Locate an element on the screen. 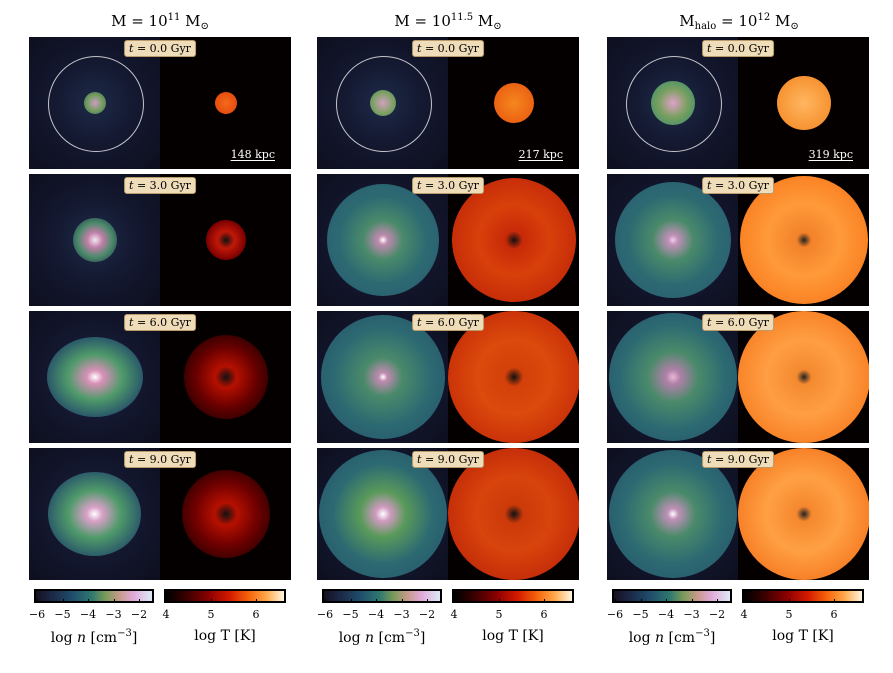 The height and width of the screenshot is (673, 893). simulation-panel: t = 0.0 Gyr 217 kpc is located at coordinates (448, 103).